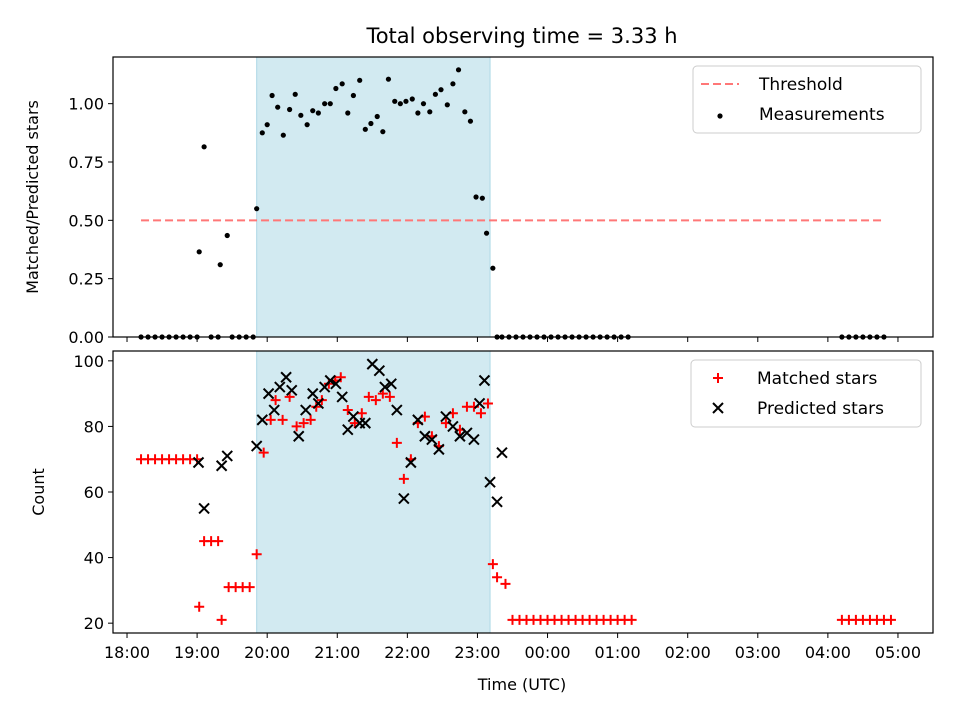  I want to click on ytick-label: 0.25, so click(86, 279).